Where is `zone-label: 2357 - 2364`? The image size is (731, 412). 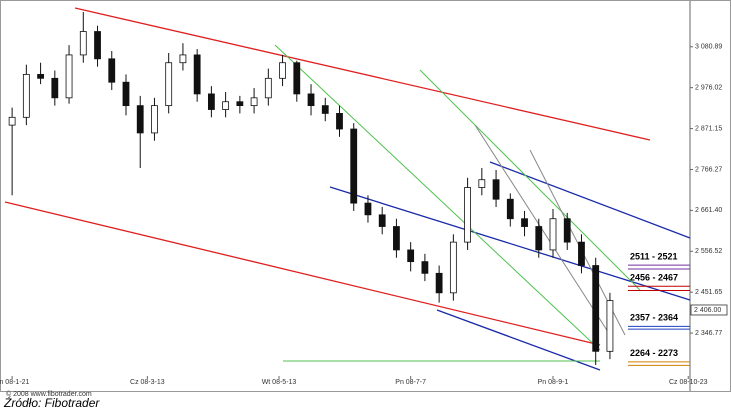
zone-label: 2357 - 2364 is located at coordinates (654, 318).